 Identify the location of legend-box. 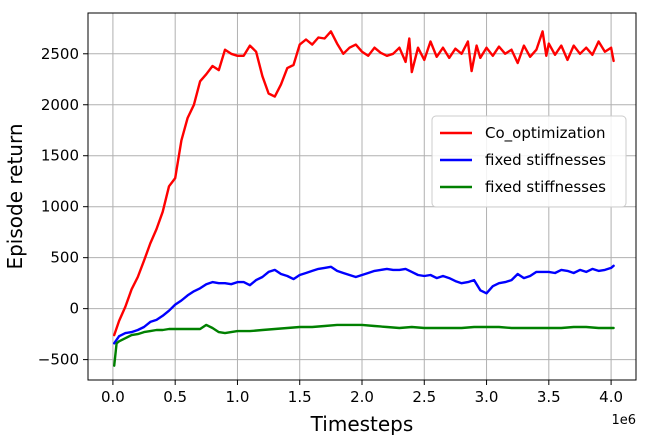
(529, 161).